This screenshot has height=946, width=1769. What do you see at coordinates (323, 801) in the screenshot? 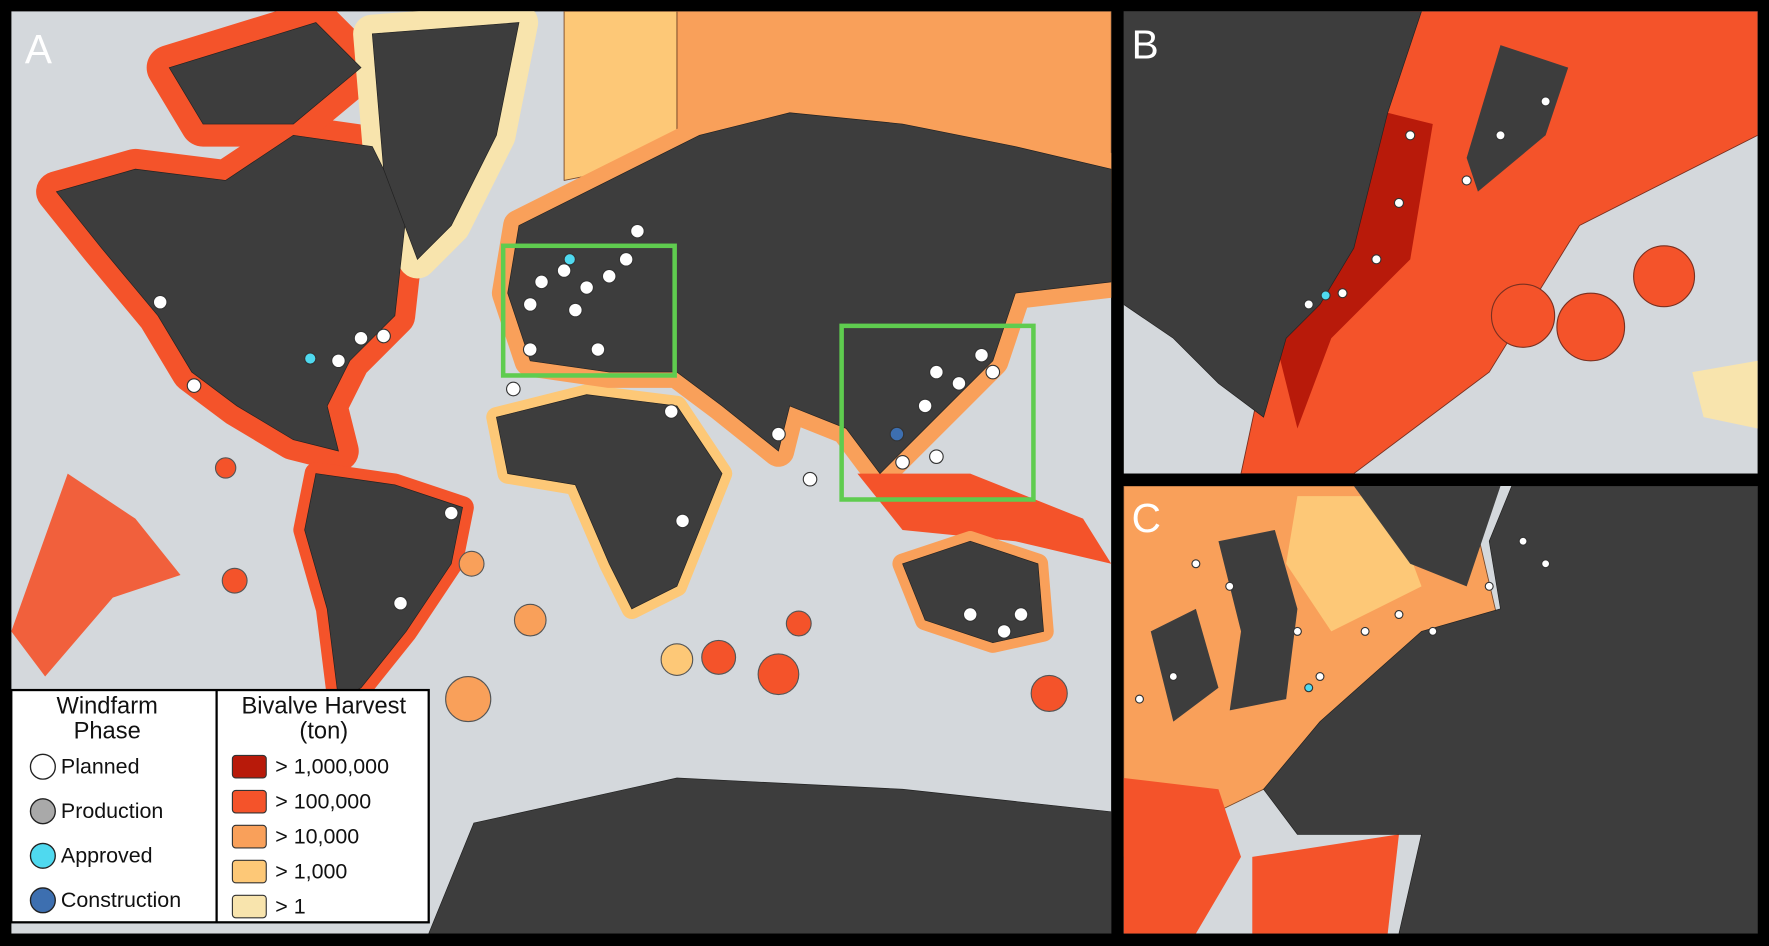
I see `legend-label: > 100,000` at bounding box center [323, 801].